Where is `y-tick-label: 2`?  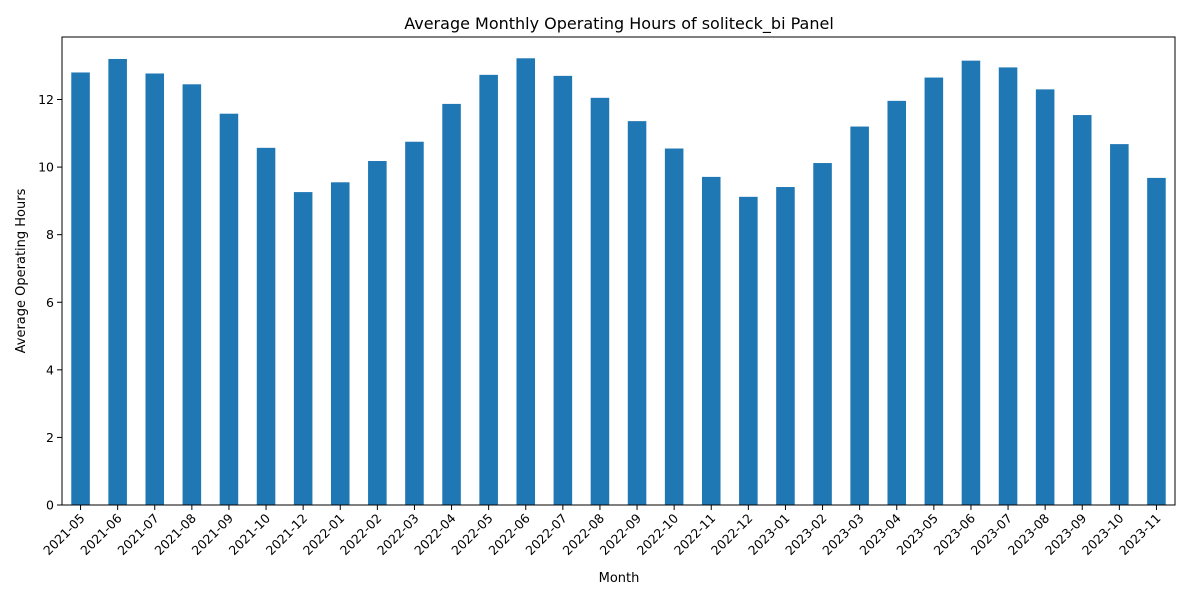
y-tick-label: 2 is located at coordinates (50, 437).